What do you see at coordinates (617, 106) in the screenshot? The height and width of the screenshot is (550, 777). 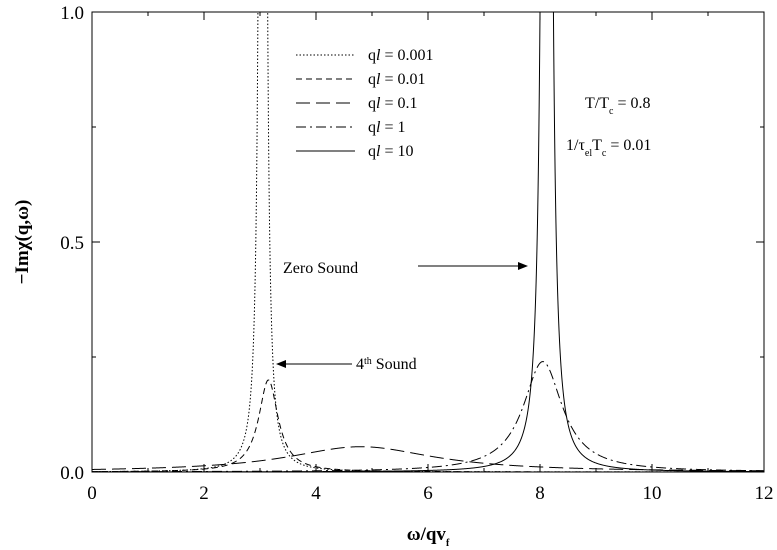 I see `temperature-annotation: T/Tc = 0.8` at bounding box center [617, 106].